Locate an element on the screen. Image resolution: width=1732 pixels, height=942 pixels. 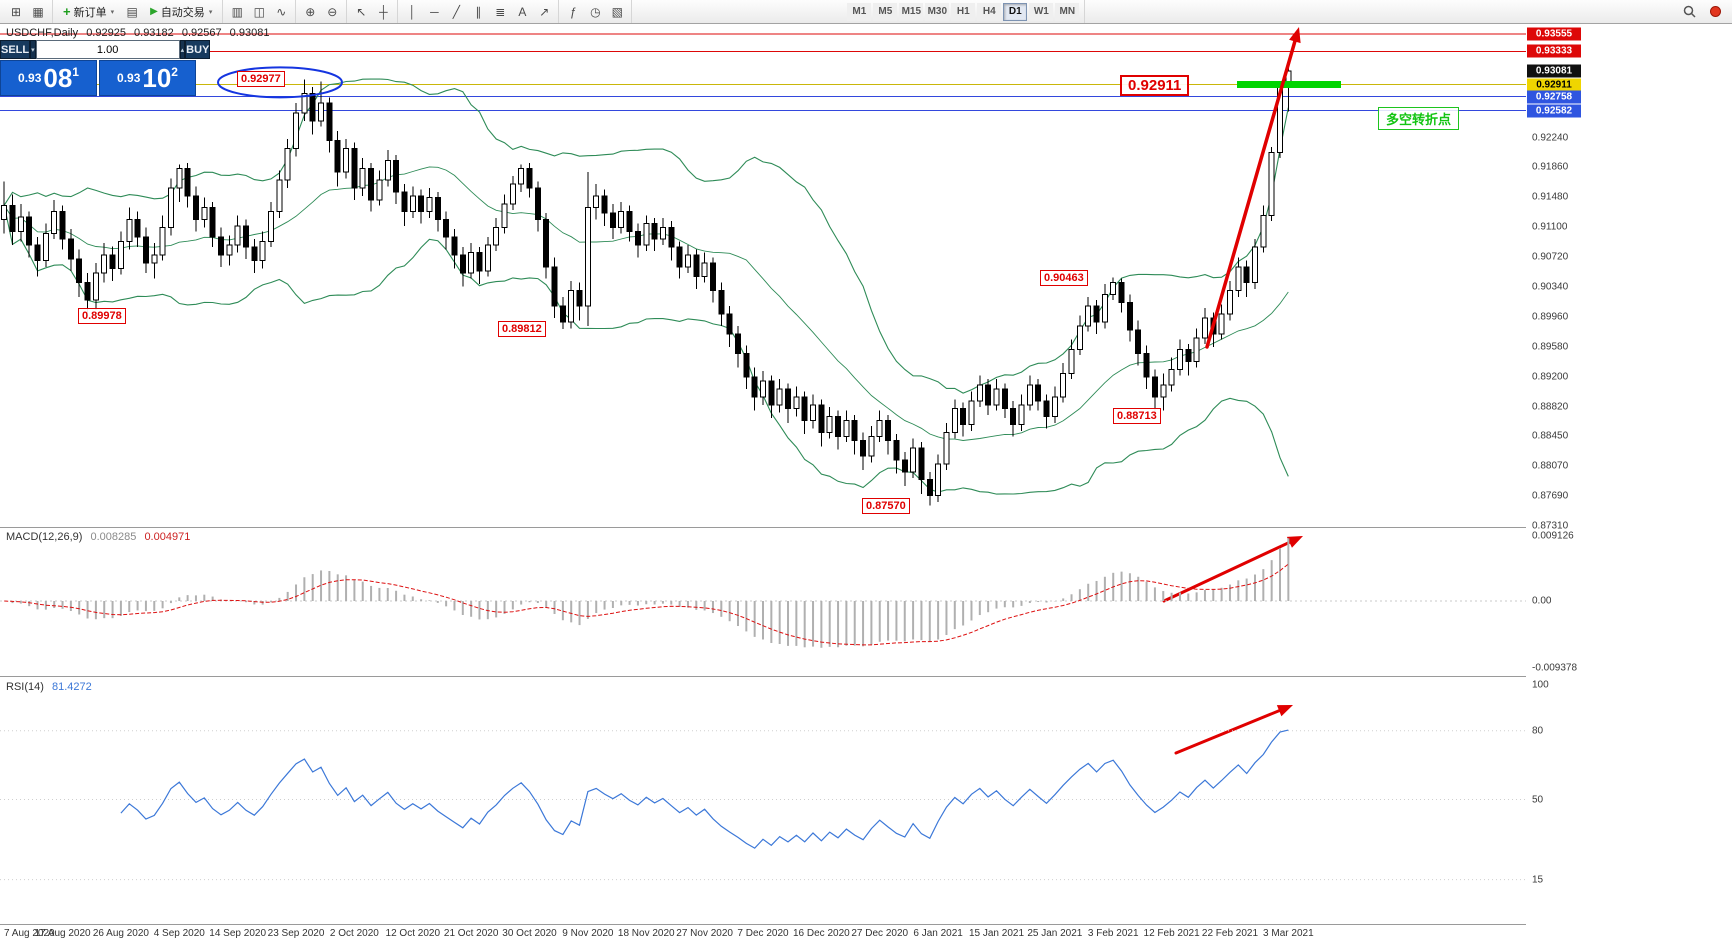
open-chart-icon: ▤ is located at coordinates (132, 11).